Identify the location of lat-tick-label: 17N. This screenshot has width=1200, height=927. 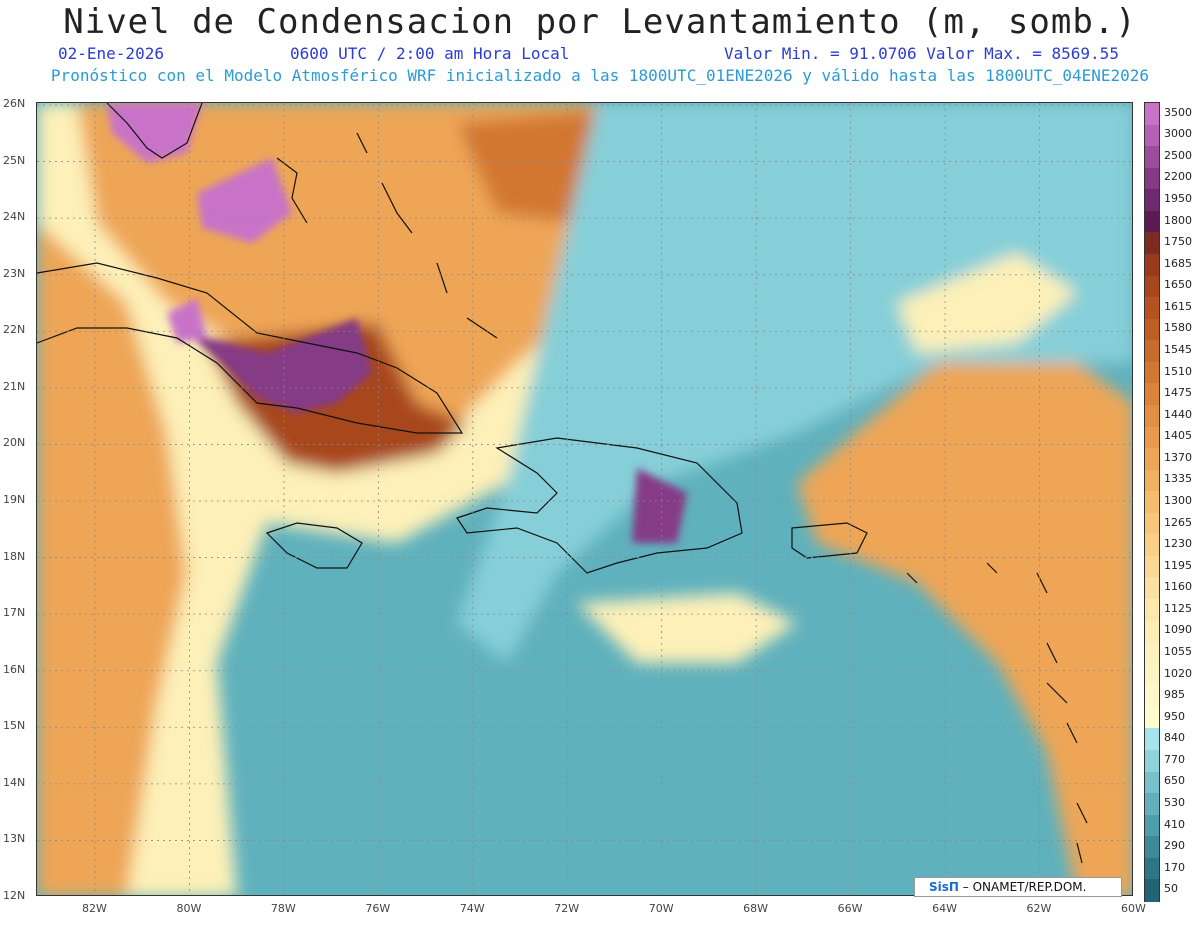
(14, 613).